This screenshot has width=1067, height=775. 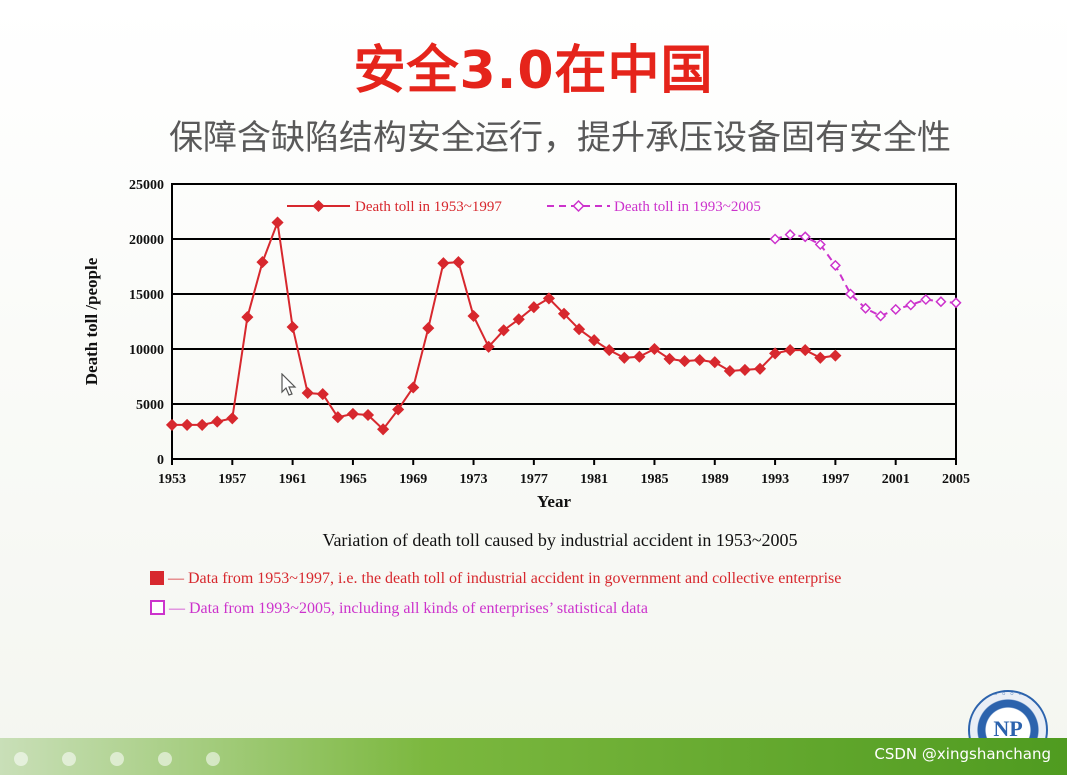 I want to click on y-axis: 0 5000 10000 15000 20000 25000, so click(x=146, y=323).